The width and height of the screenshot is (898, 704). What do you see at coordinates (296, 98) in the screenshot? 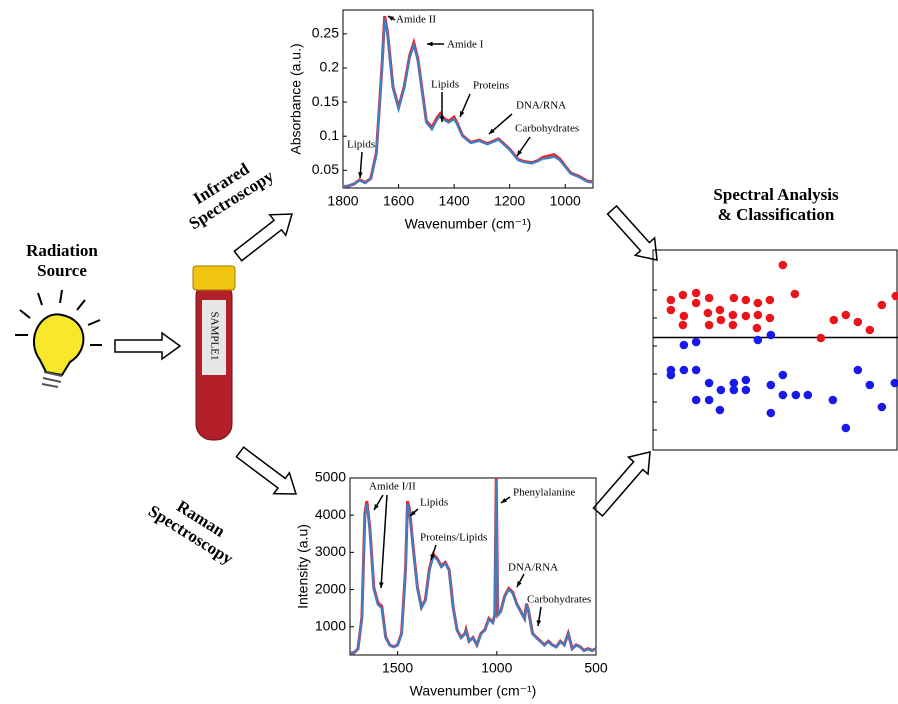
I see `y-axis-label: Absorbance (a.u.)` at bounding box center [296, 98].